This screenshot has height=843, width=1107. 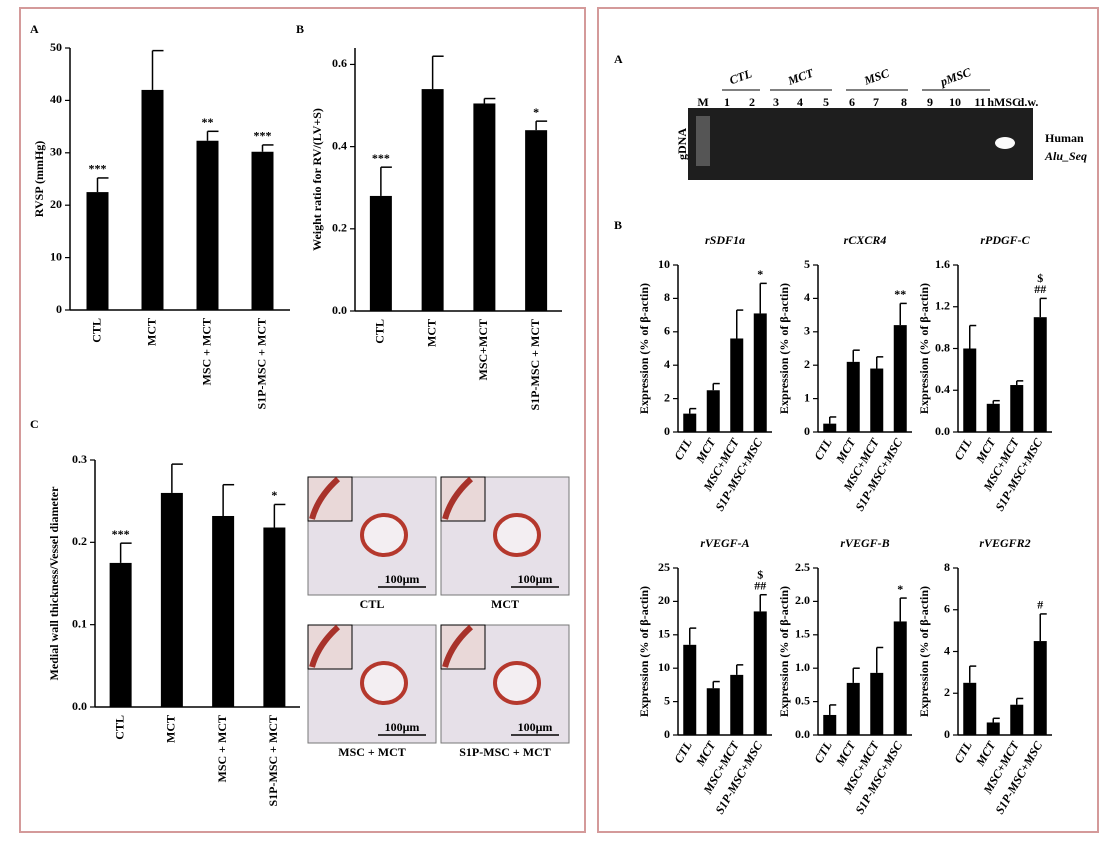 What do you see at coordinates (1064, 138) in the screenshot?
I see `band-label: Human` at bounding box center [1064, 138].